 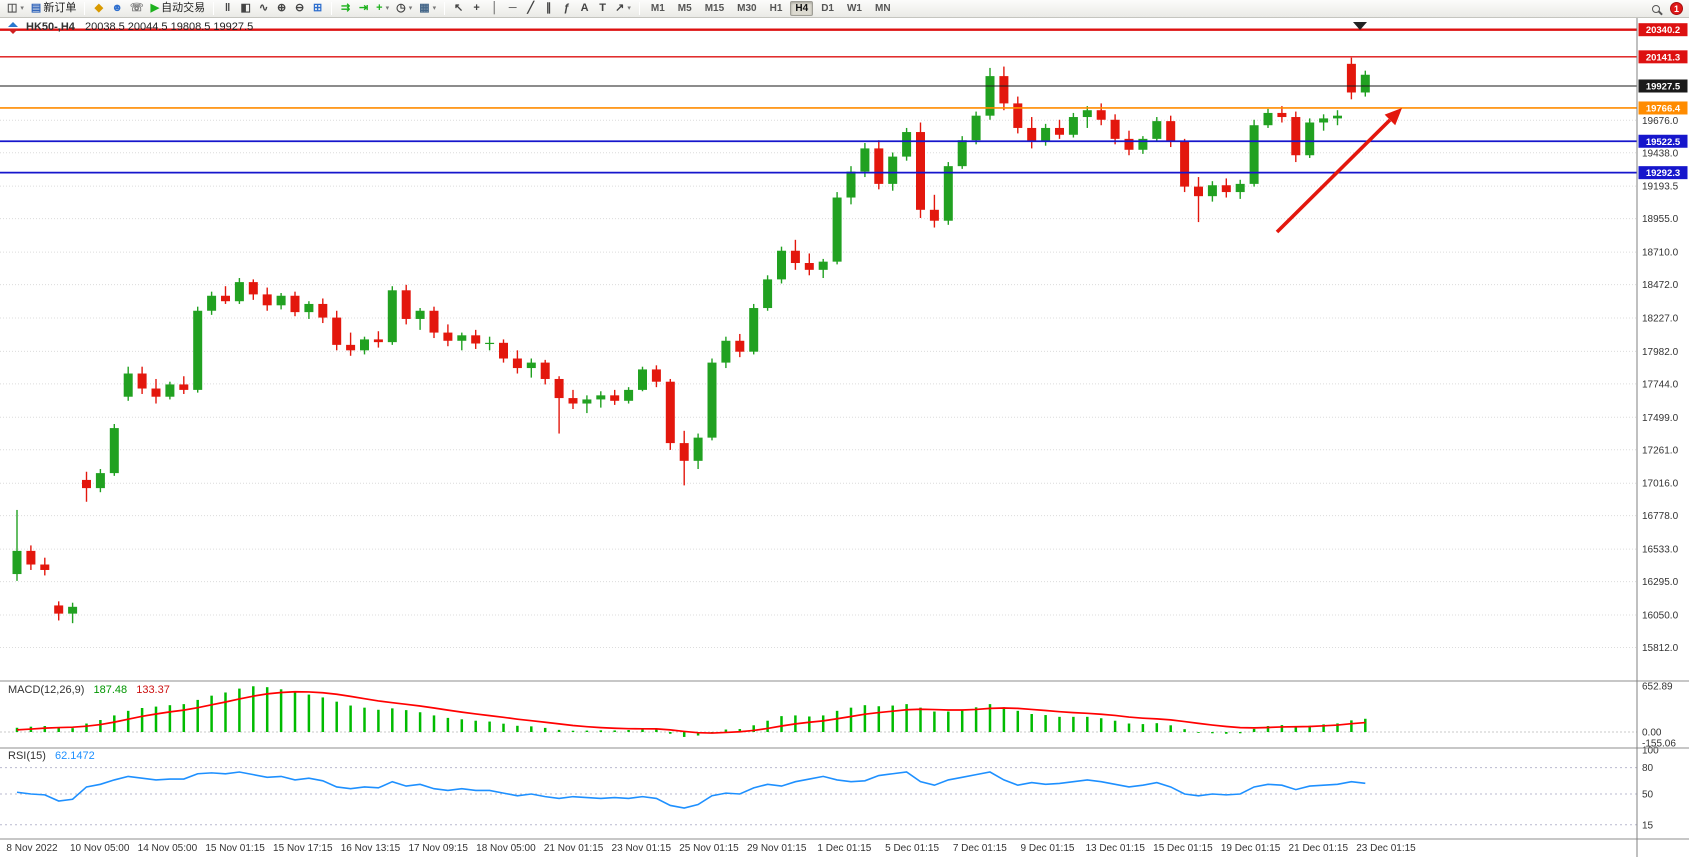 I want to click on svg-text: 19766.4, so click(x=1663, y=108).